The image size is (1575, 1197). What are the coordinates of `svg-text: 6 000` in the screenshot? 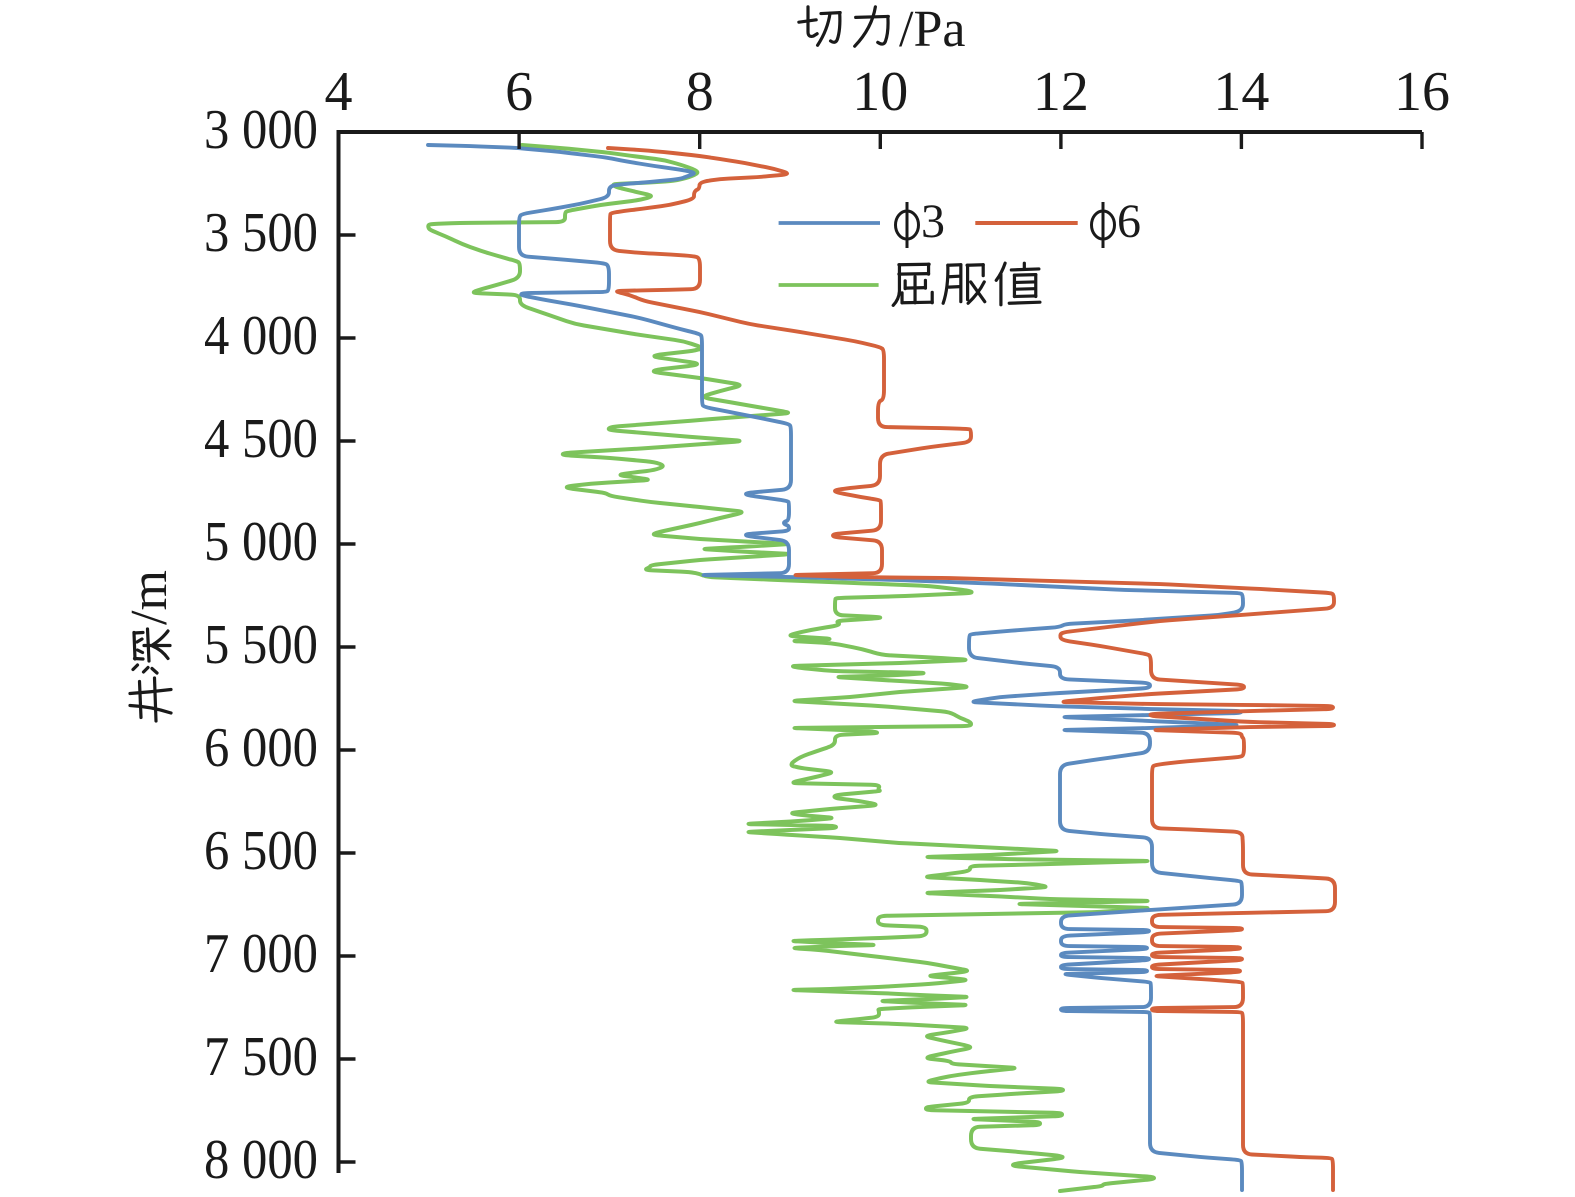 It's located at (261, 748).